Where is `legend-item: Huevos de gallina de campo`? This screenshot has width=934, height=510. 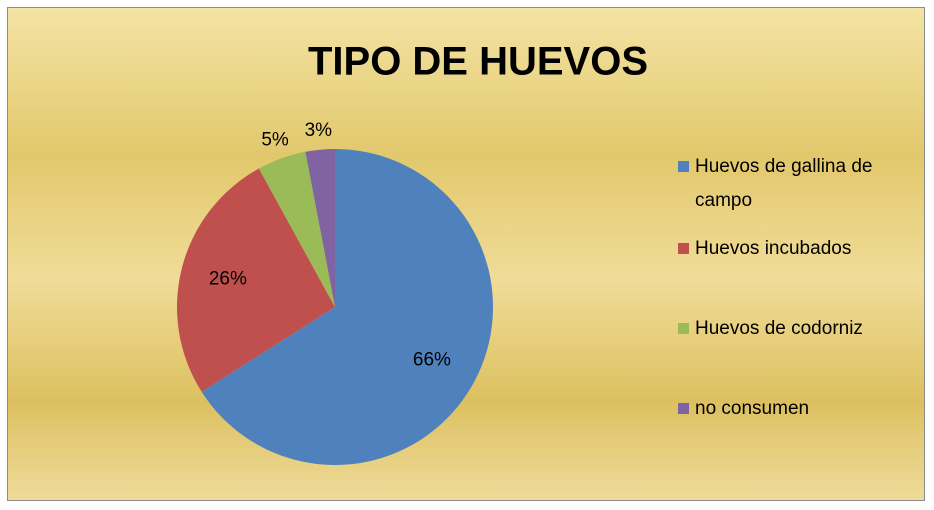
legend-item: Huevos de gallina de campo is located at coordinates (802, 184).